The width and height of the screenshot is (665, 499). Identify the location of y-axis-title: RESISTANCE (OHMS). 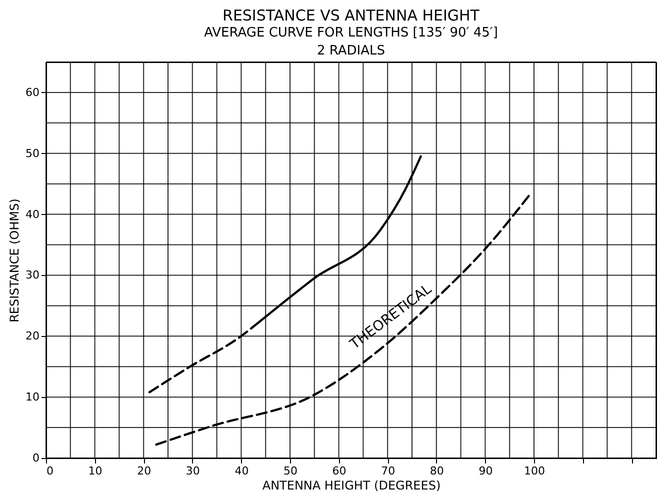
(15, 260).